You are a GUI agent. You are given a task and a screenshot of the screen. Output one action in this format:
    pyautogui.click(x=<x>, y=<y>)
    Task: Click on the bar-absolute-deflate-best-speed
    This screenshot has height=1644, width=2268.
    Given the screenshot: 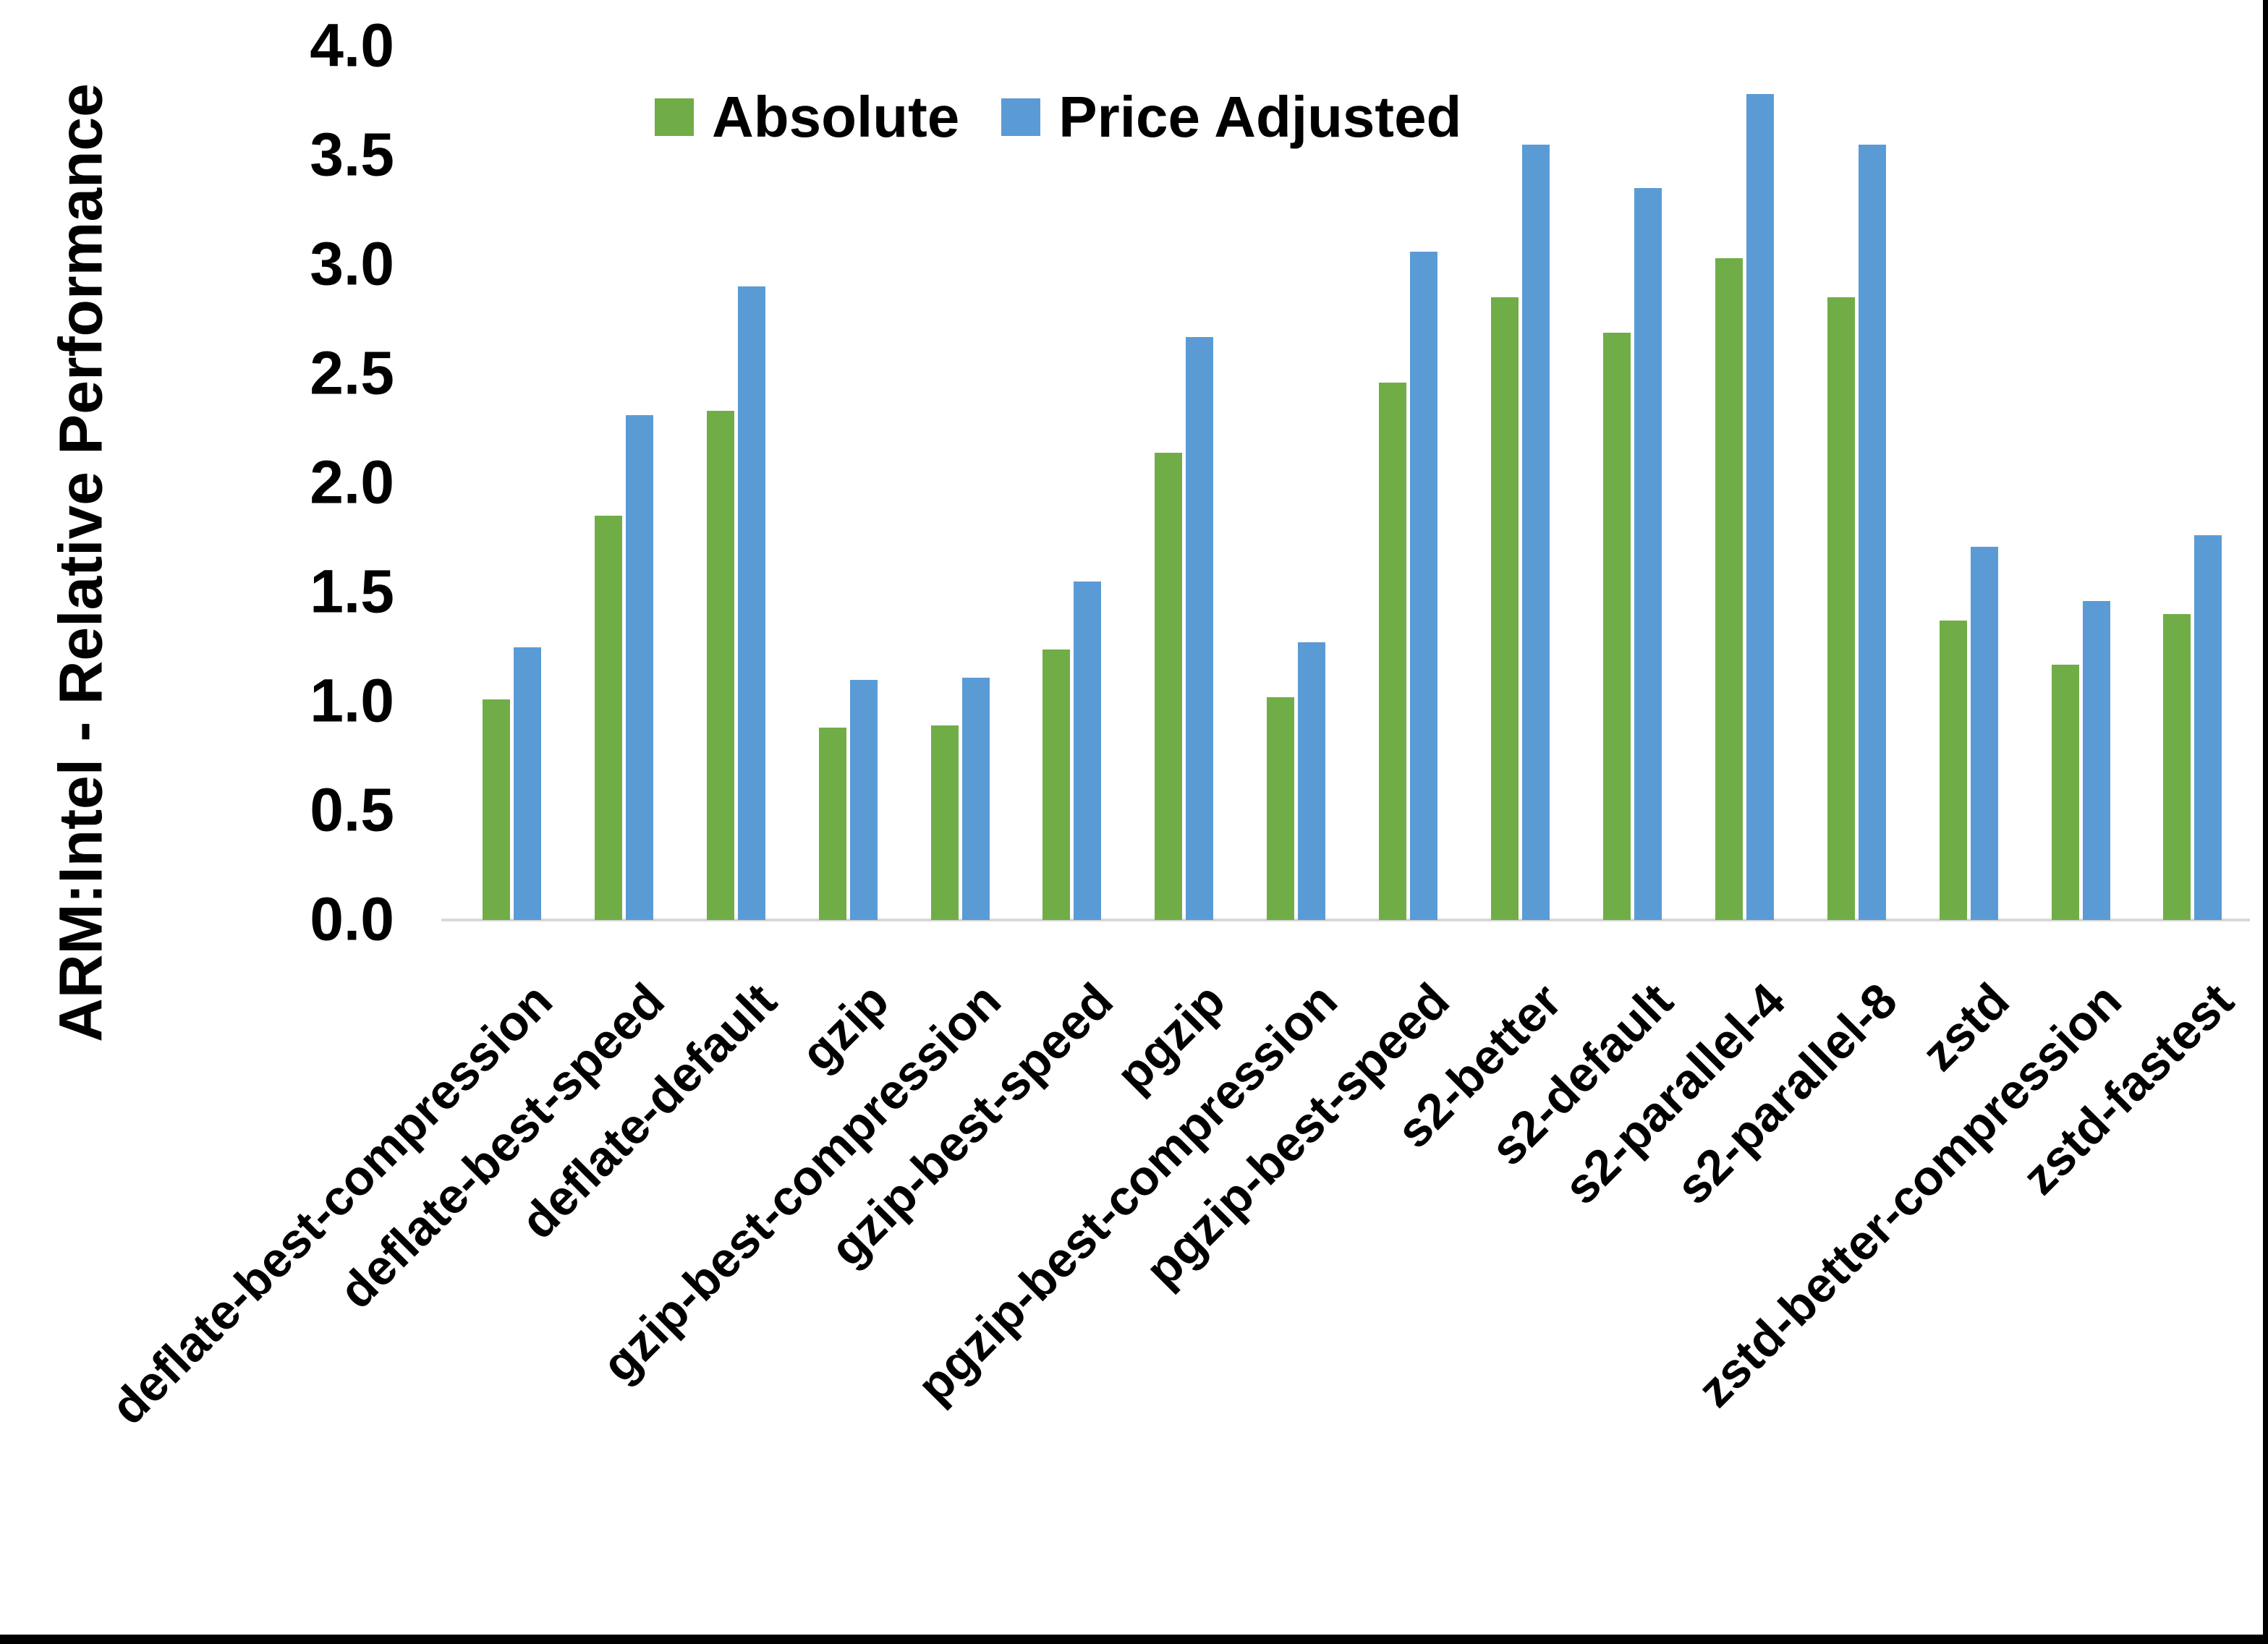 What is the action you would take?
    pyautogui.click(x=608, y=718)
    